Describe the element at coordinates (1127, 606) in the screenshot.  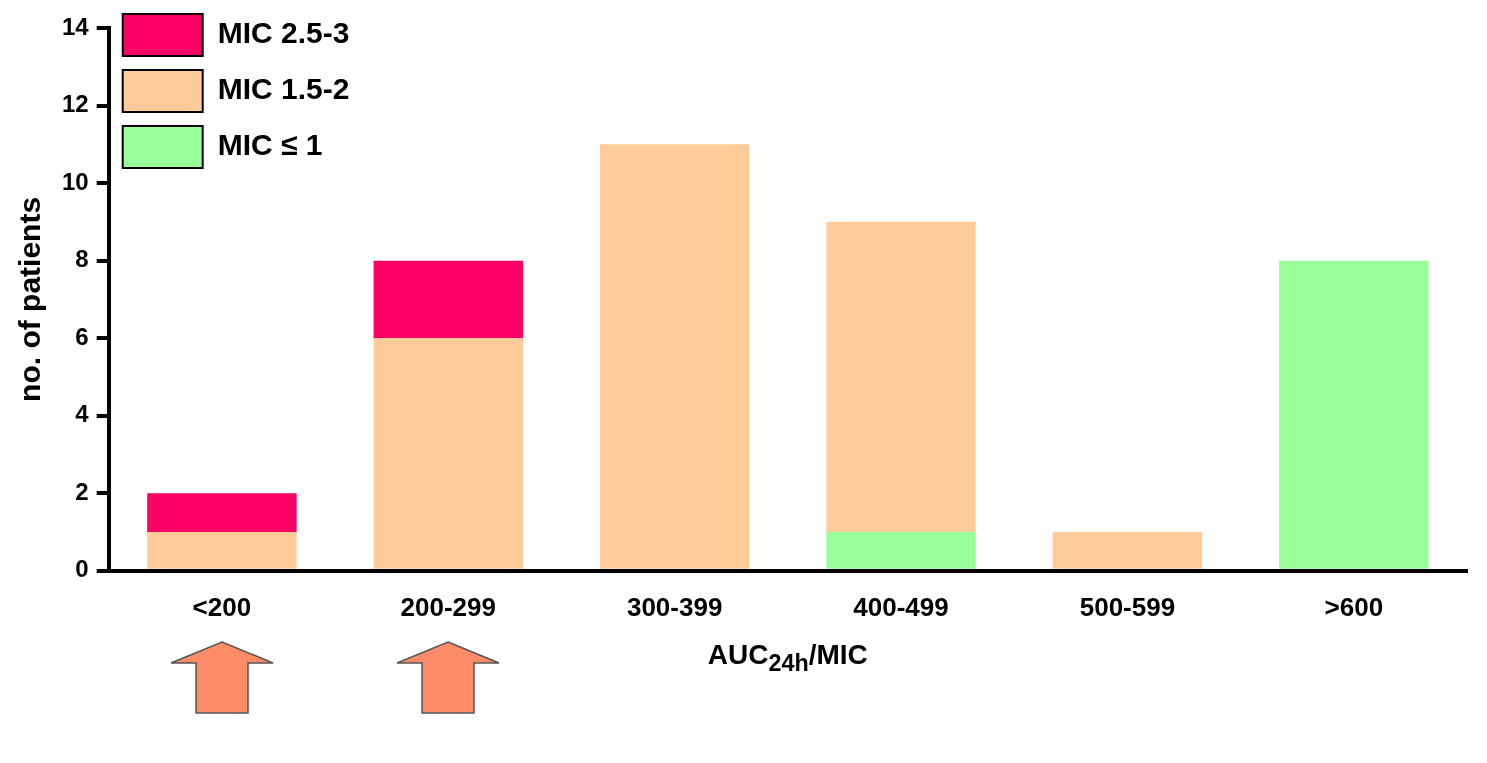
I see `x-tick-label: 500-599` at that location.